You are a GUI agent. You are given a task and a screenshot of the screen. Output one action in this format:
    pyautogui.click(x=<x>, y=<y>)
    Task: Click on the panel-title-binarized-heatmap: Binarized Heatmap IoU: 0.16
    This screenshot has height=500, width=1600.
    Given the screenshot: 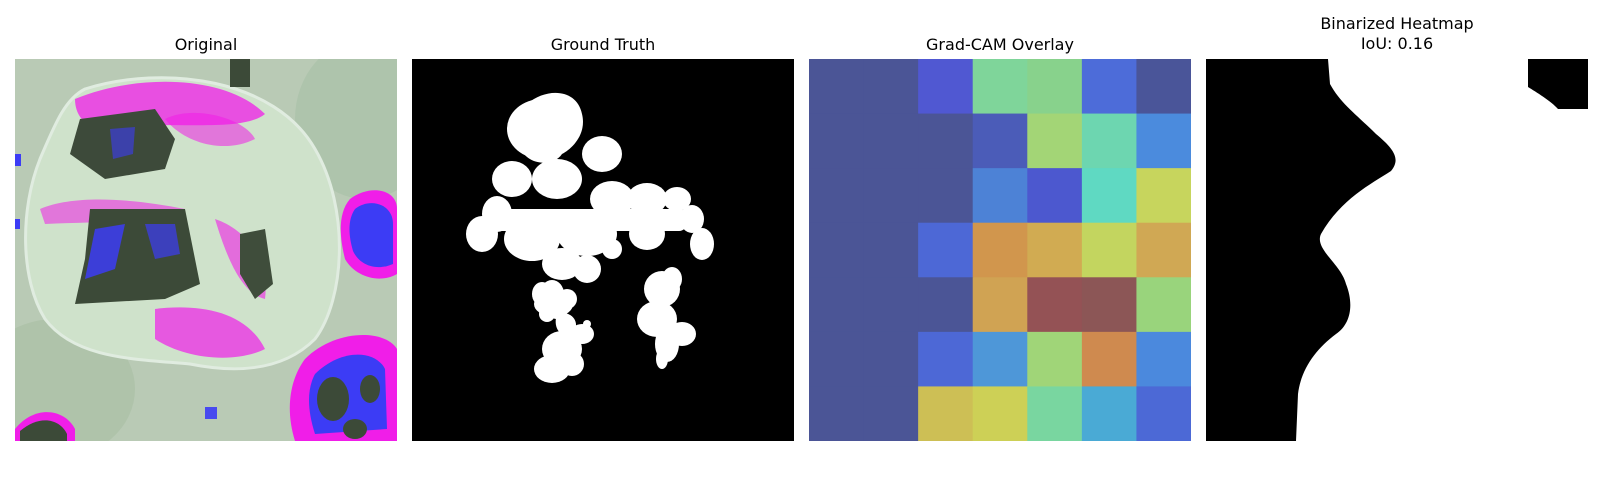 What is the action you would take?
    pyautogui.click(x=1397, y=34)
    